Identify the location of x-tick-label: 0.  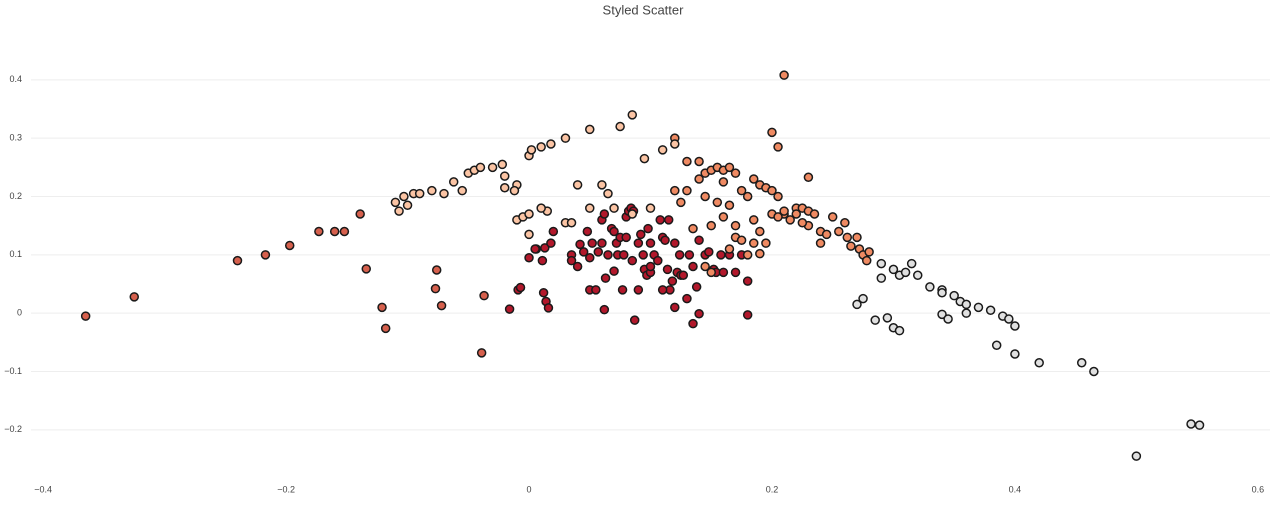
(529, 489).